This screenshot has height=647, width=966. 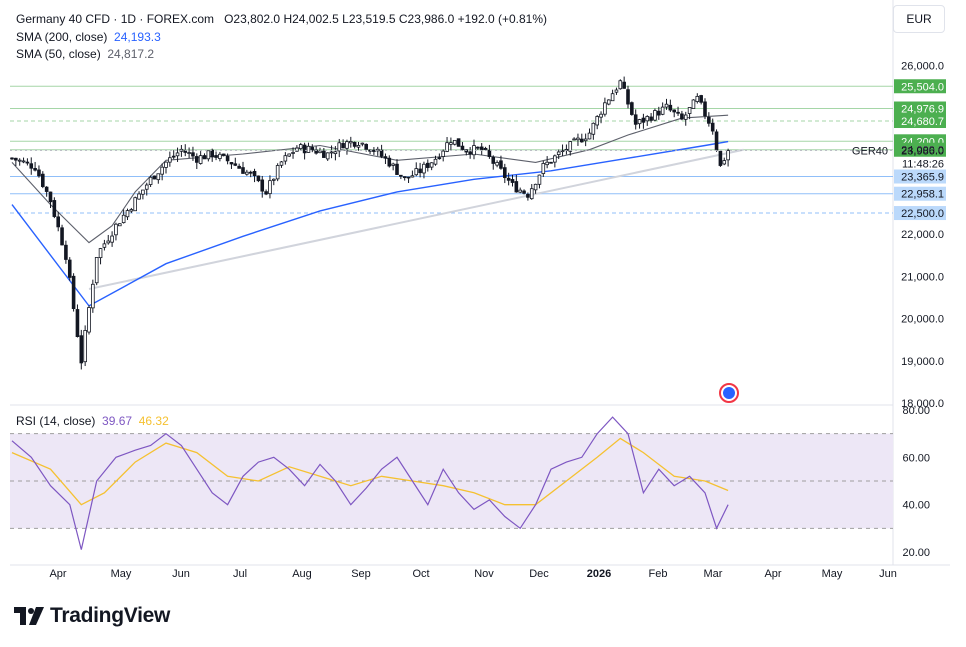 I want to click on sma50-legend: SMA (50, close) 24,817.2, so click(x=85, y=54).